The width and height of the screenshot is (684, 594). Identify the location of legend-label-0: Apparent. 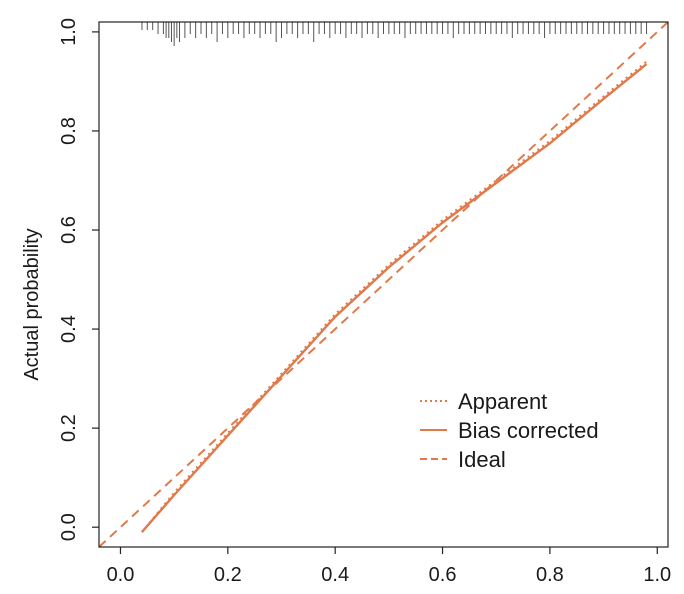
(502, 401).